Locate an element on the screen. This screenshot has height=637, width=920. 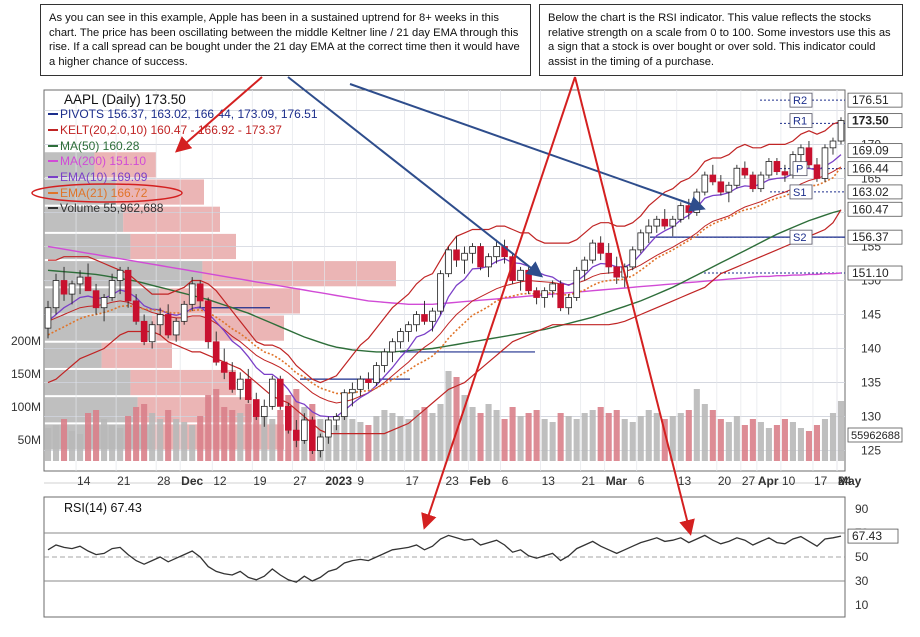
volume-tick-label: 150M is located at coordinates (26, 374).